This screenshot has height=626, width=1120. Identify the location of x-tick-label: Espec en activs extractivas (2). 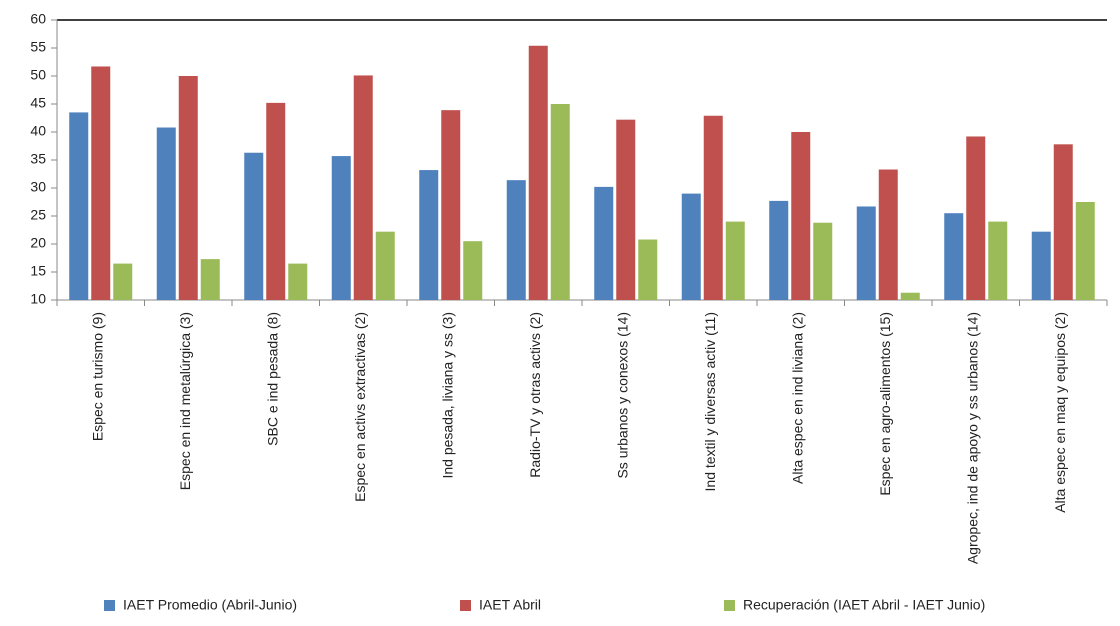
(360, 407).